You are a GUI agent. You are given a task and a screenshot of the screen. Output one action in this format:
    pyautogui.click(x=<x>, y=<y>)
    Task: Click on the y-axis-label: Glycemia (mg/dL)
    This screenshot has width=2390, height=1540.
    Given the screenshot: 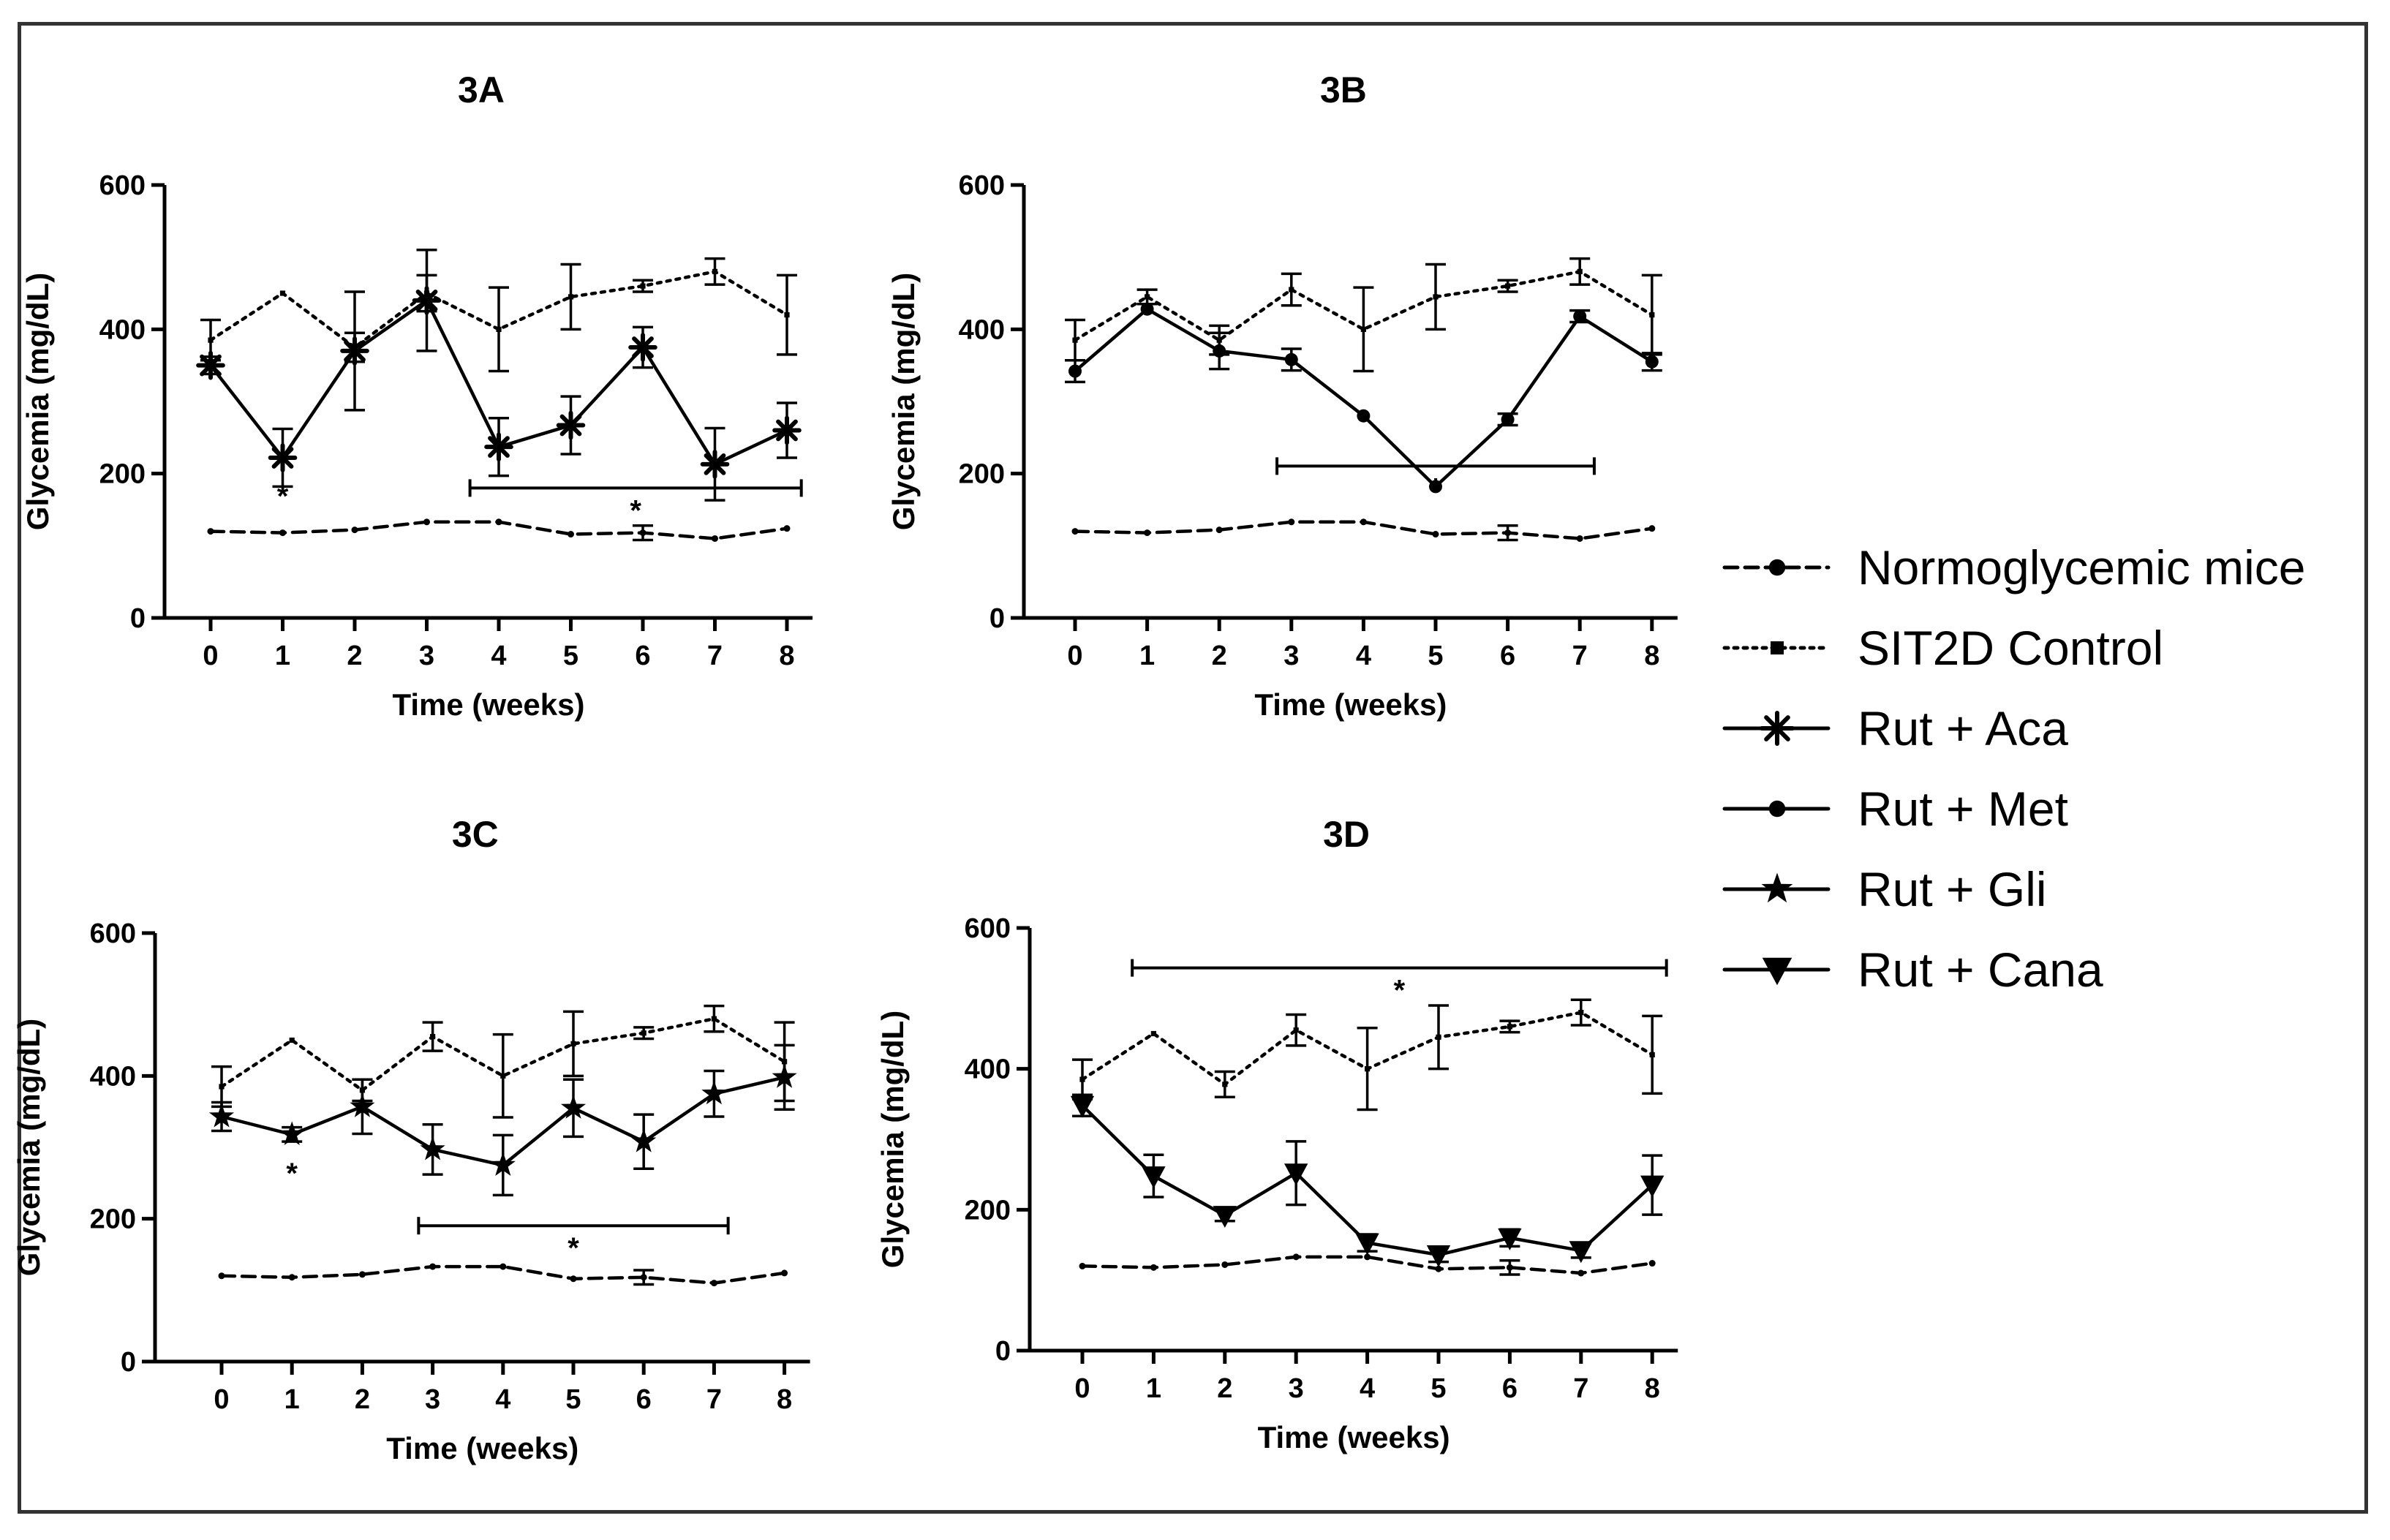 What is the action you would take?
    pyautogui.click(x=29, y=1147)
    